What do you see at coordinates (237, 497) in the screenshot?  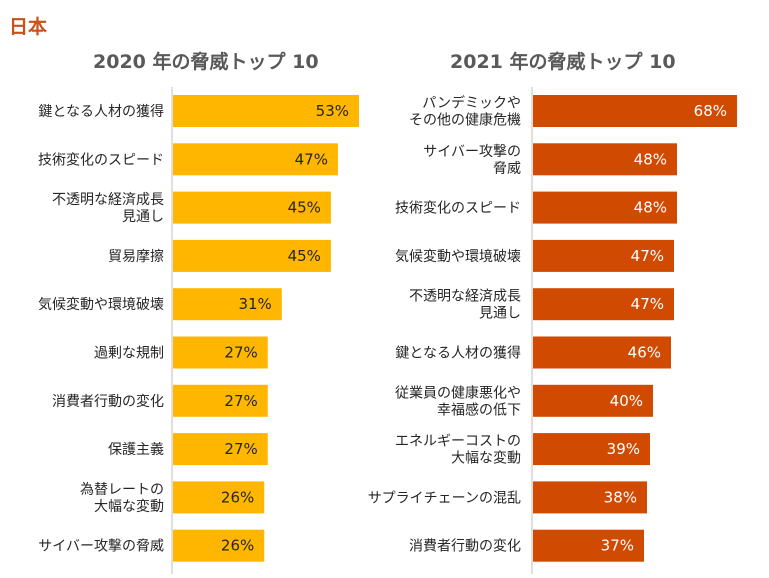 I see `data-label-2020-9: 26%` at bounding box center [237, 497].